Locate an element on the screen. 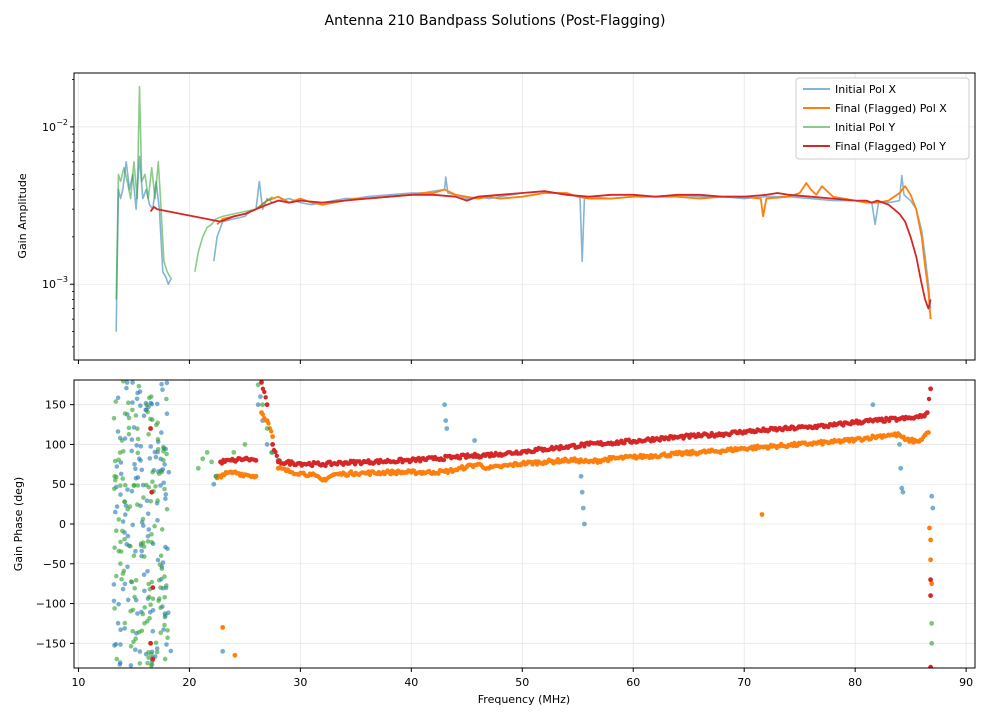 This screenshot has height=720, width=990. phase-y-tick-label: 100 is located at coordinates (55, 444).